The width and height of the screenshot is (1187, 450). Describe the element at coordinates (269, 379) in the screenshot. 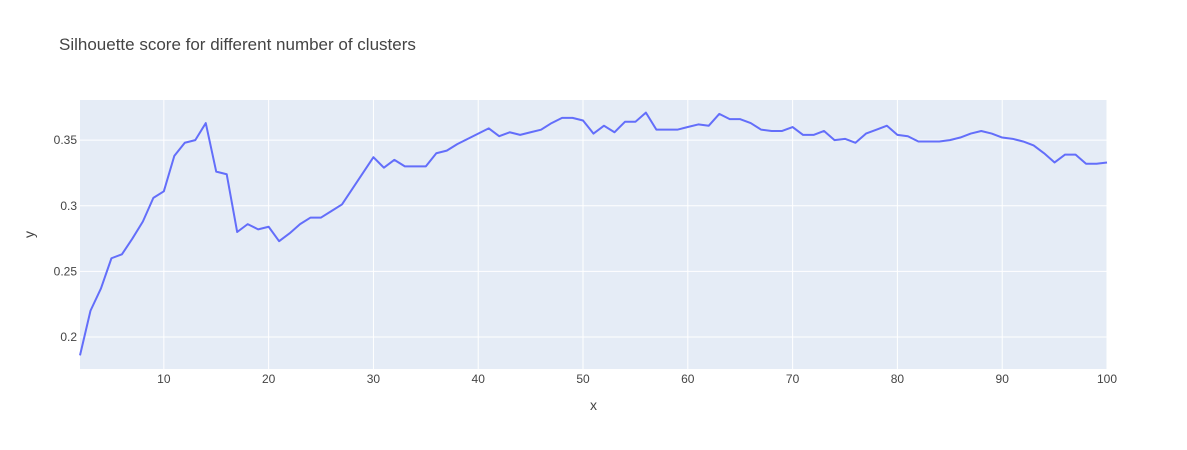

I see `x-tick-label: 20` at that location.